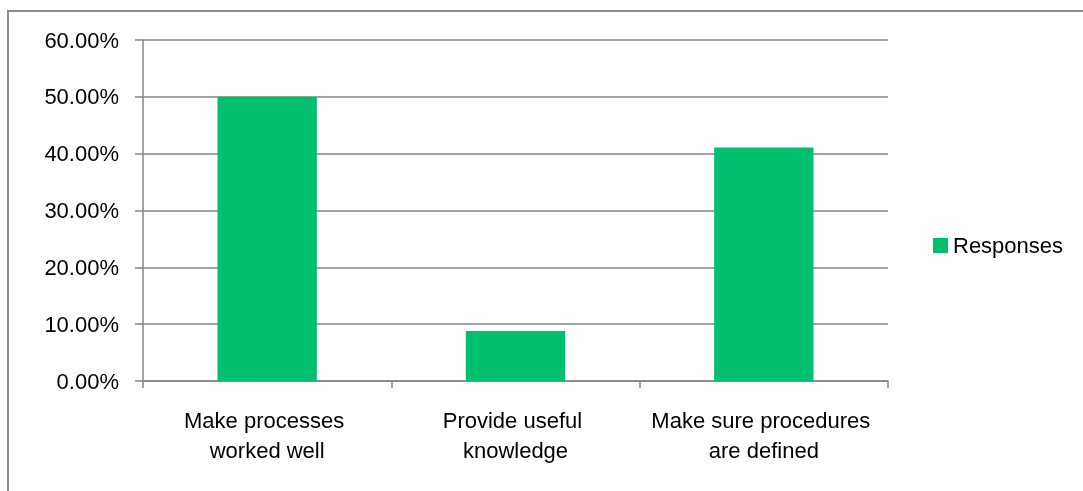 This screenshot has height=491, width=1083. What do you see at coordinates (764, 435) in the screenshot?
I see `x-tick-label: Make sure procedures are defined` at bounding box center [764, 435].